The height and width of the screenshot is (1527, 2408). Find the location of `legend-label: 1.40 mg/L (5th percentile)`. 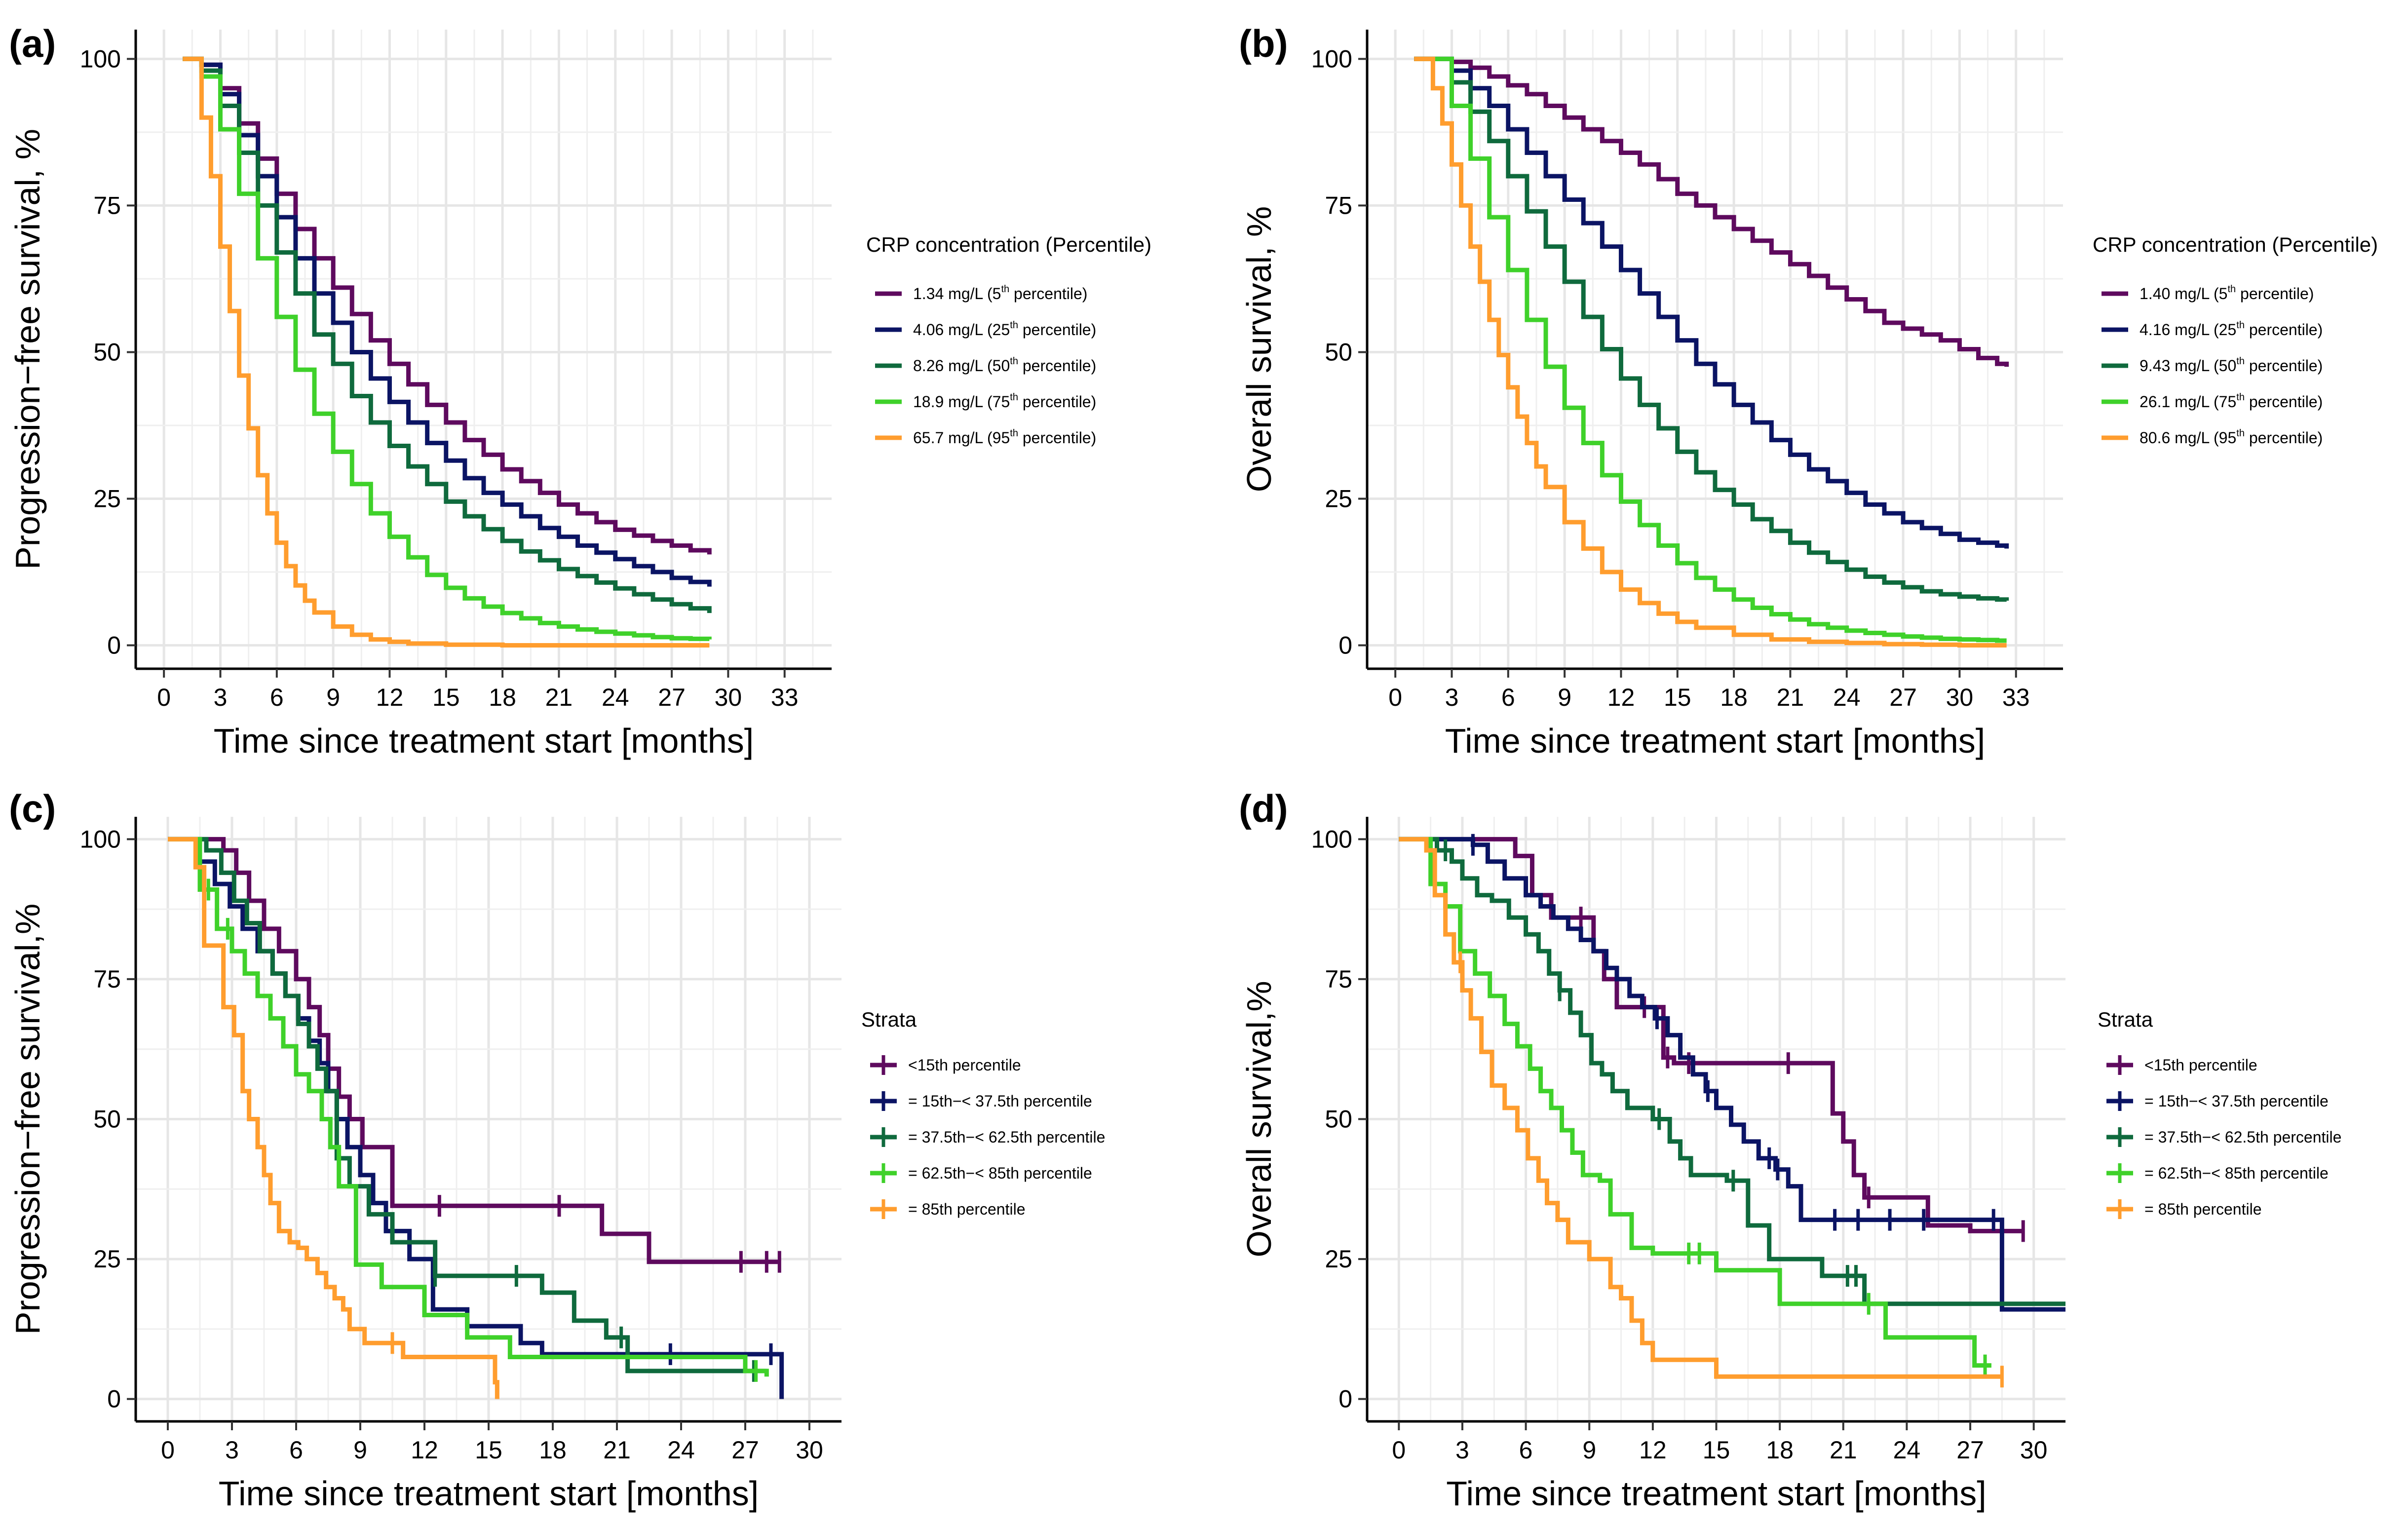

legend-label: 1.40 mg/L (5th percentile) is located at coordinates (2227, 294).